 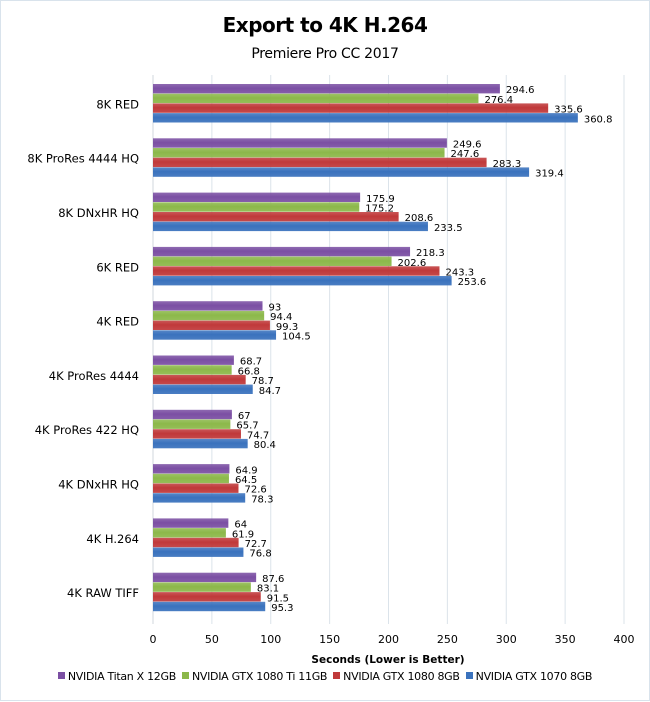 I want to click on x-tick-label: 150, so click(x=329, y=639).